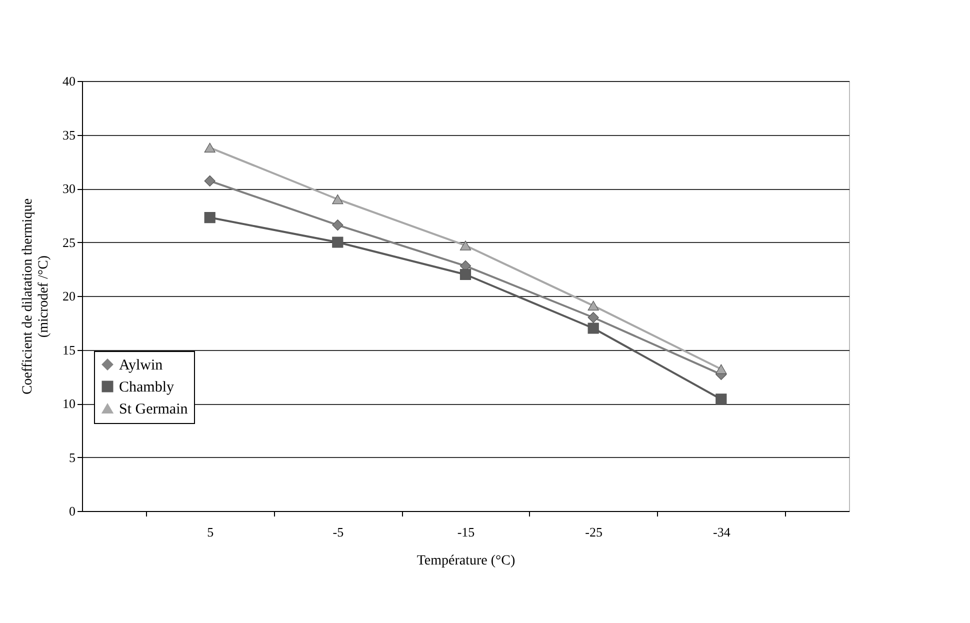 Image resolution: width=970 pixels, height=623 pixels. I want to click on legend-label: St Germain, so click(153, 410).